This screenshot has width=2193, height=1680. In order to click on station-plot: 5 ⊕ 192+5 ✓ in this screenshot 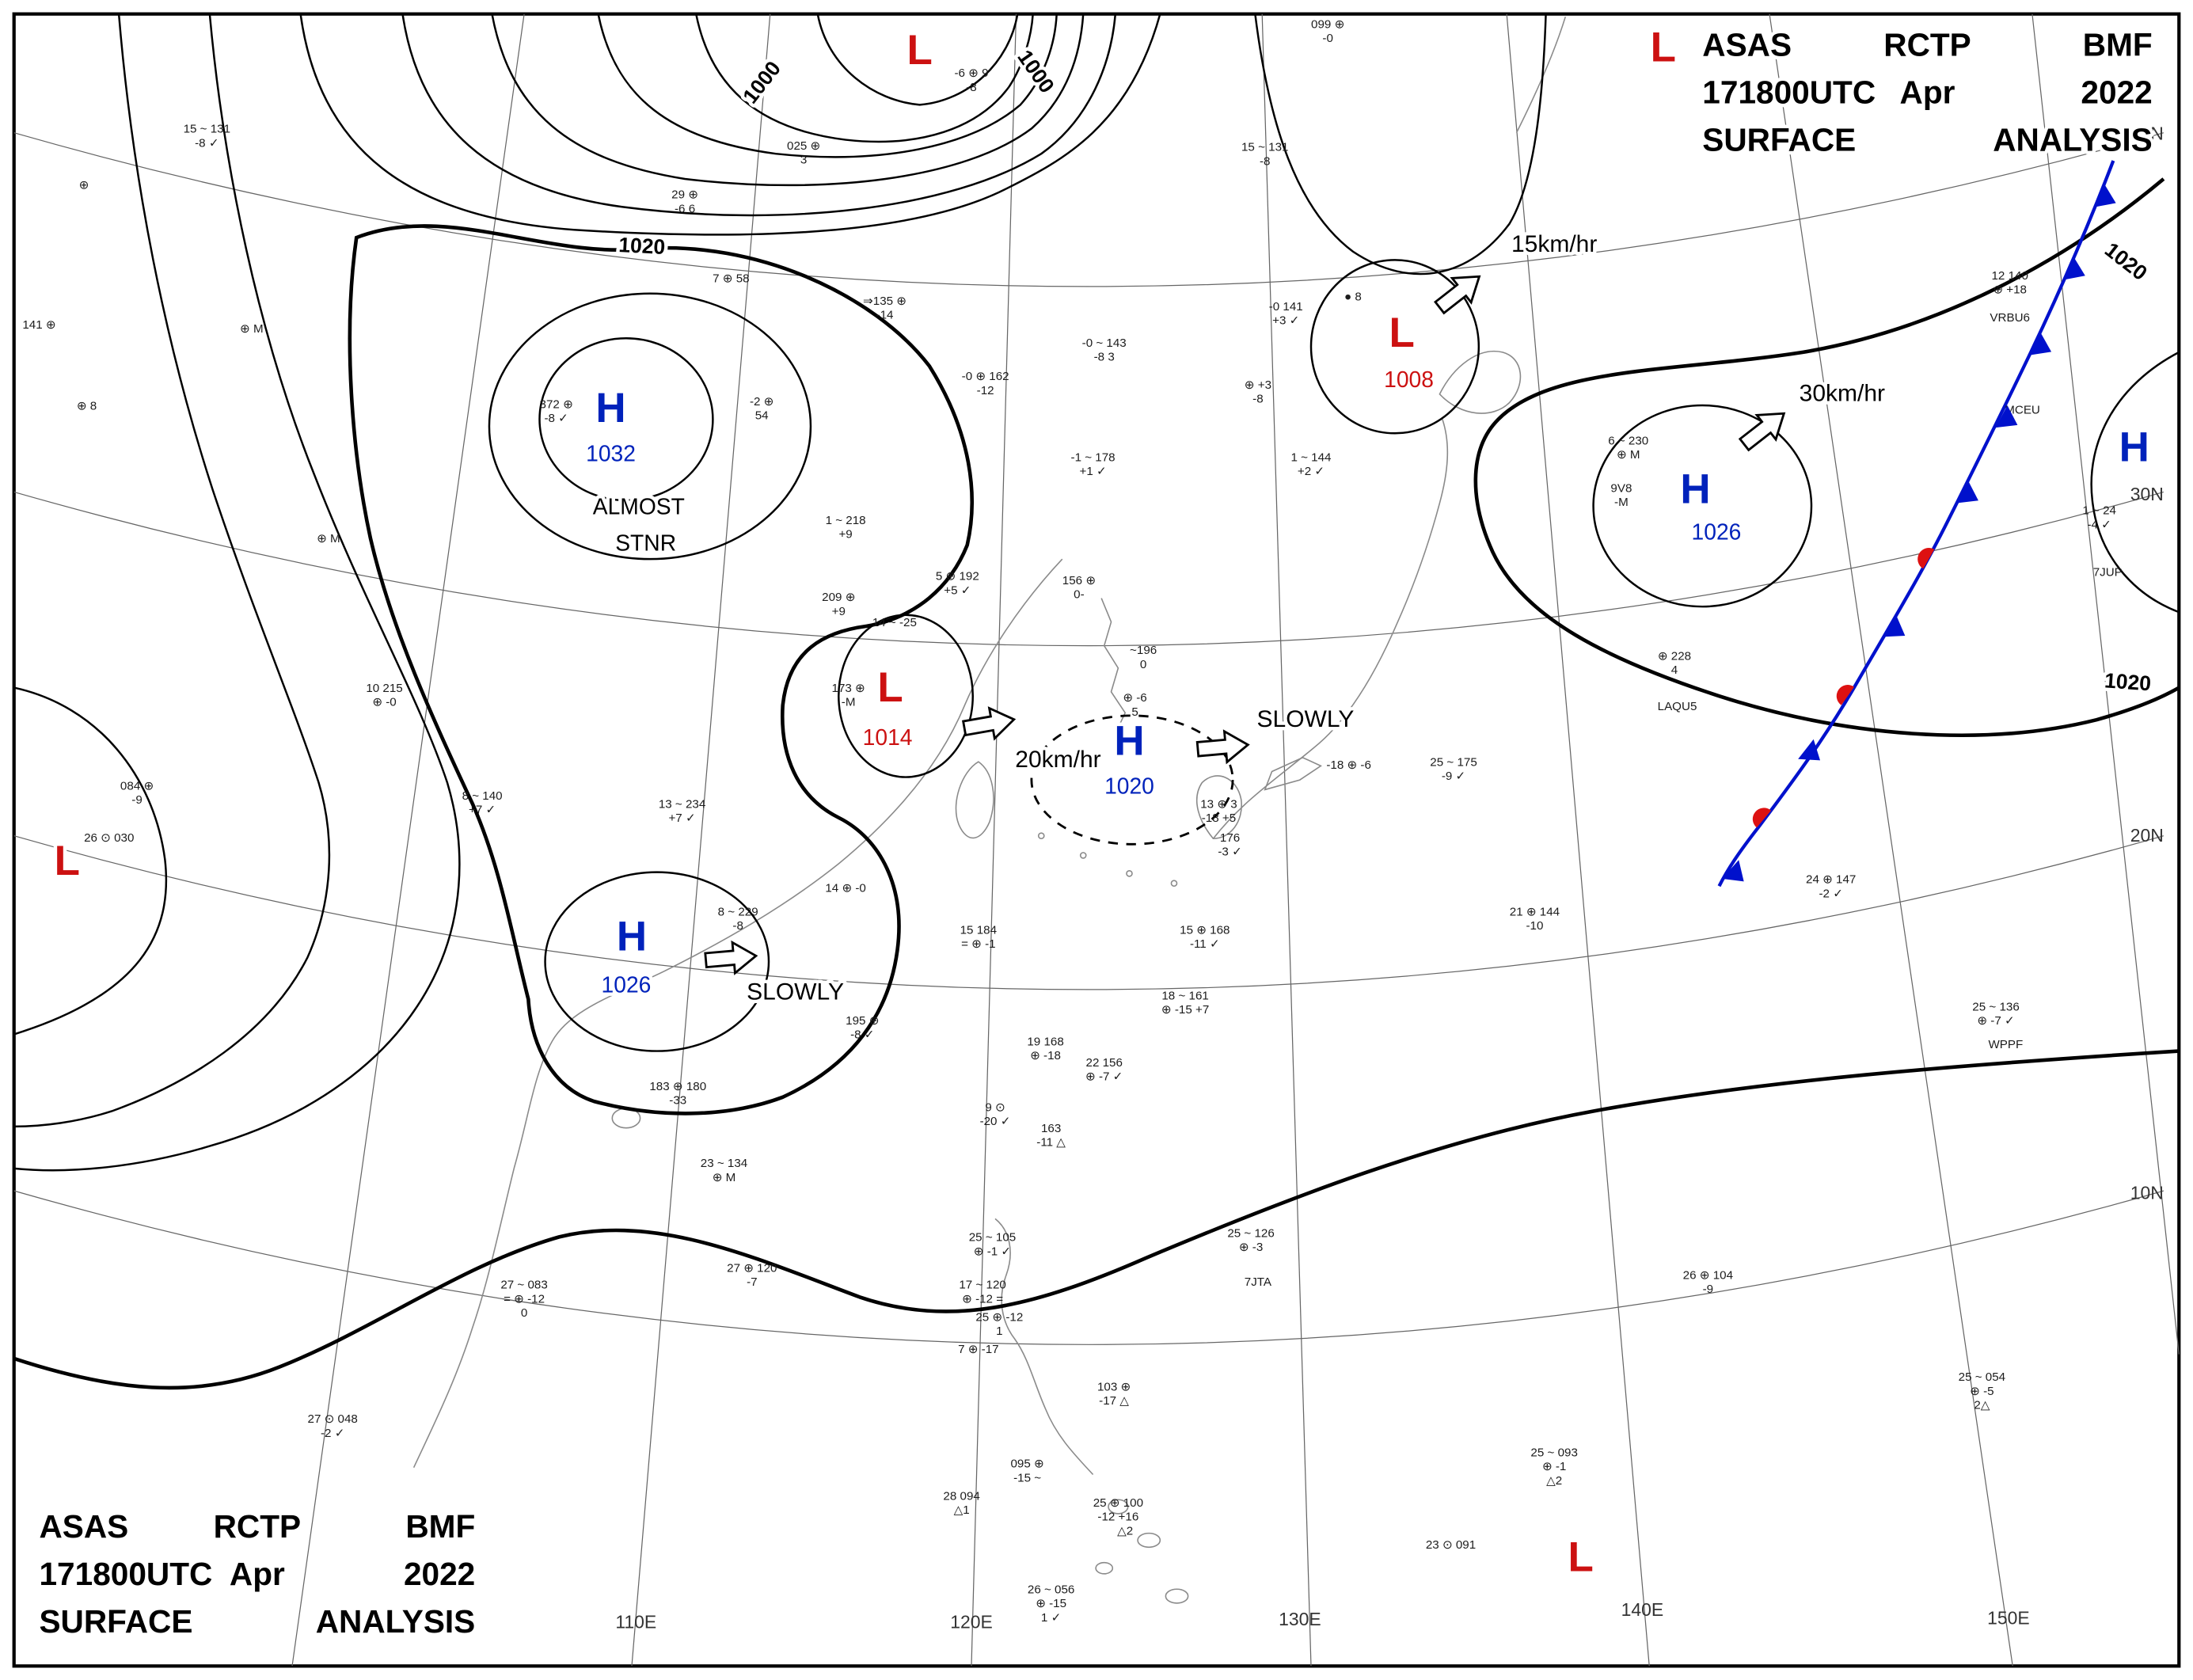, I will do `click(958, 584)`.